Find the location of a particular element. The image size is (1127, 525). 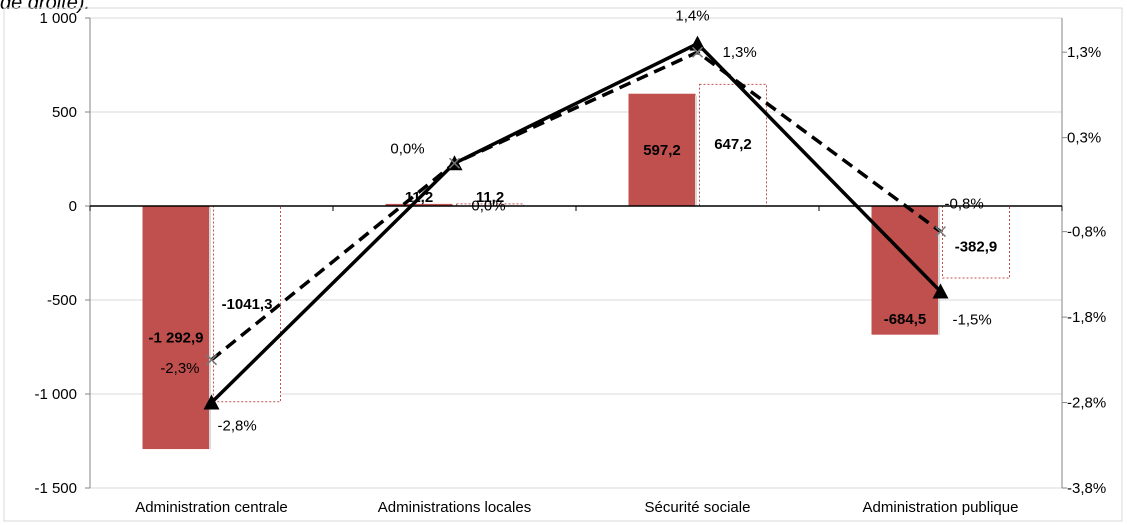

bar-label-outline: -382,9 is located at coordinates (976, 246).